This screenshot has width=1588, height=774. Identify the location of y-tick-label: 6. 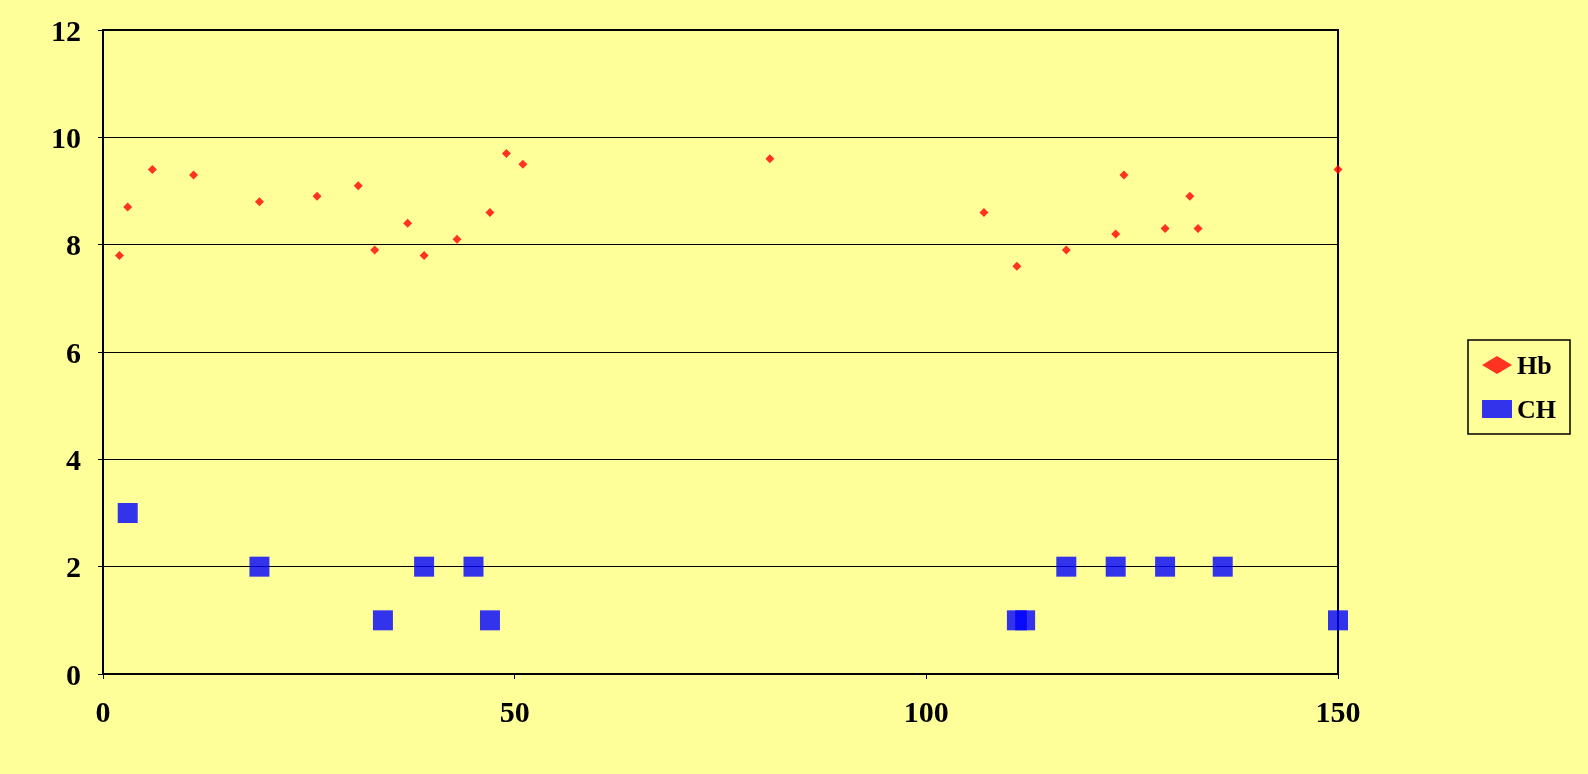
(73, 352).